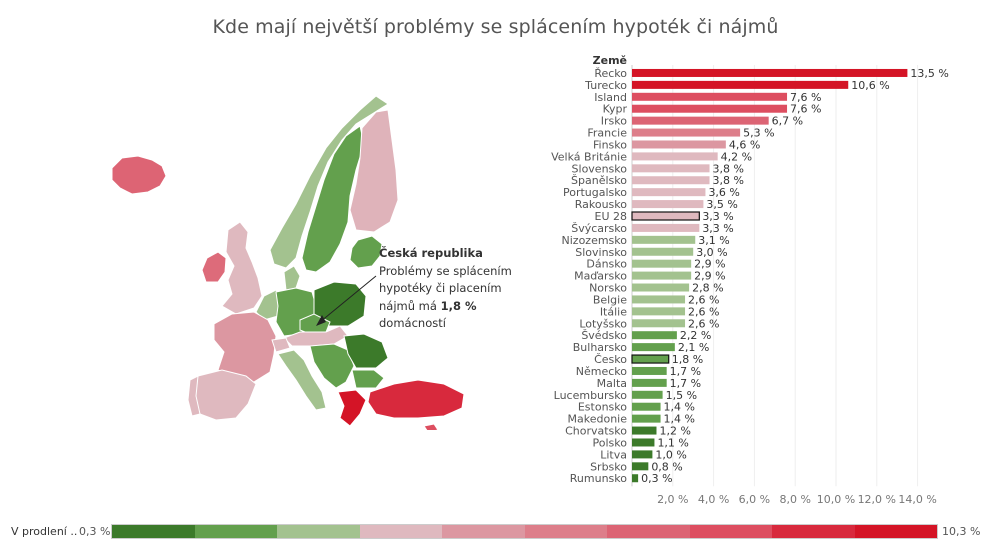 The width and height of the screenshot is (991, 558). What do you see at coordinates (707, 288) in the screenshot?
I see `data-label: 2,8 %` at bounding box center [707, 288].